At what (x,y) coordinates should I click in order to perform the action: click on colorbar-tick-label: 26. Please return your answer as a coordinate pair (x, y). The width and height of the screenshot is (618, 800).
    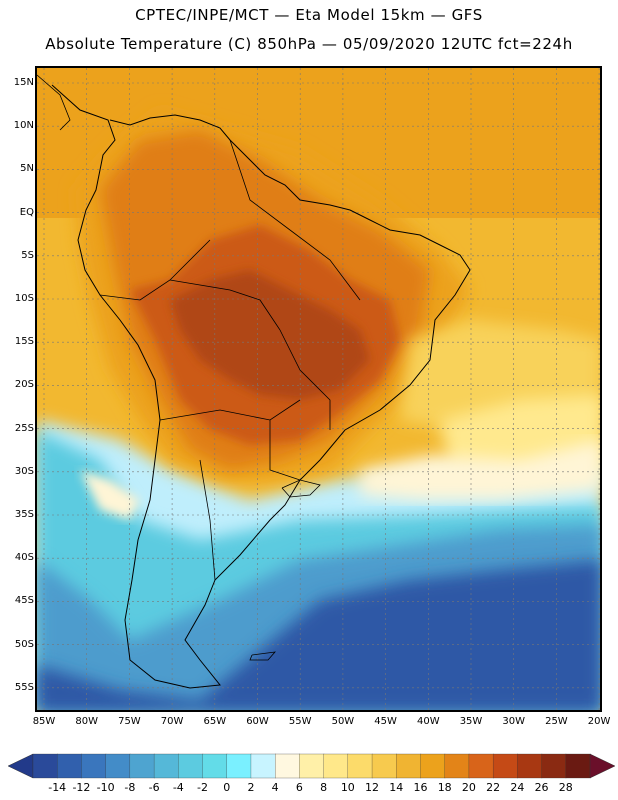
    Looking at the image, I should click on (541, 787).